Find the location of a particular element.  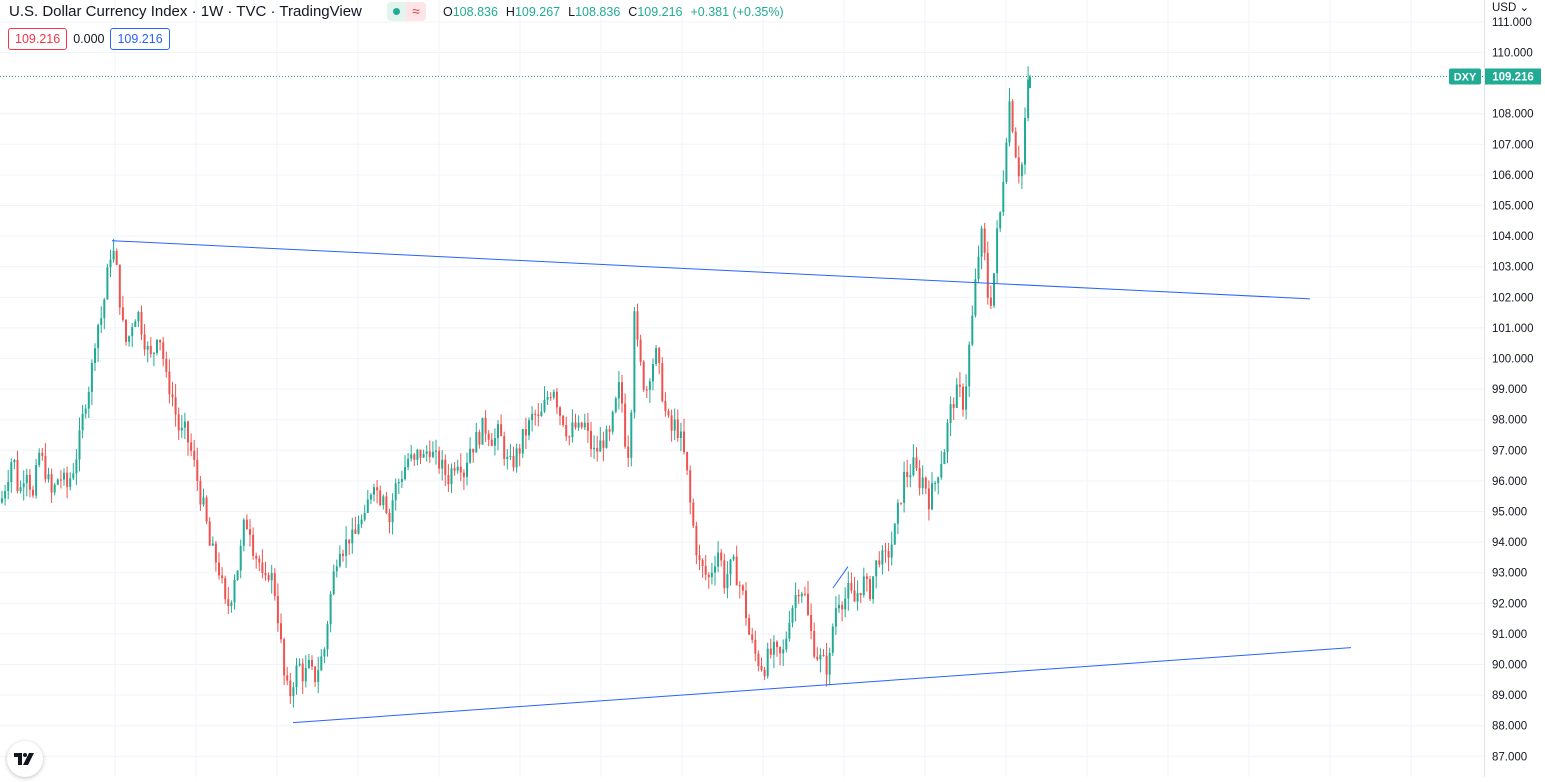

y-tick-label: 90.000 is located at coordinates (1509, 666).